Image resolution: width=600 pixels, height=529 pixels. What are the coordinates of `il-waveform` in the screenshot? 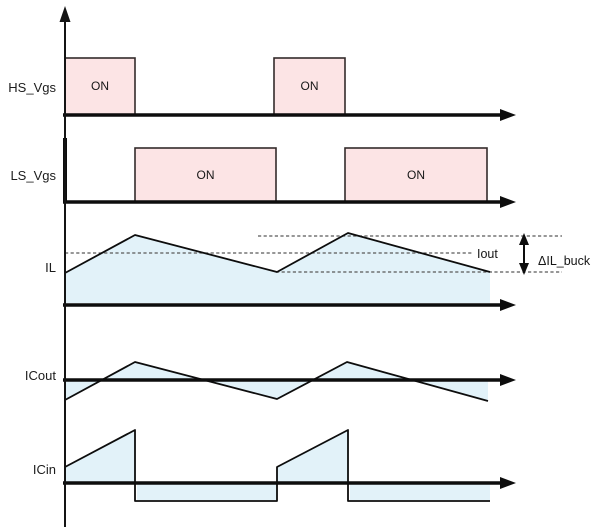 It's located at (312, 271).